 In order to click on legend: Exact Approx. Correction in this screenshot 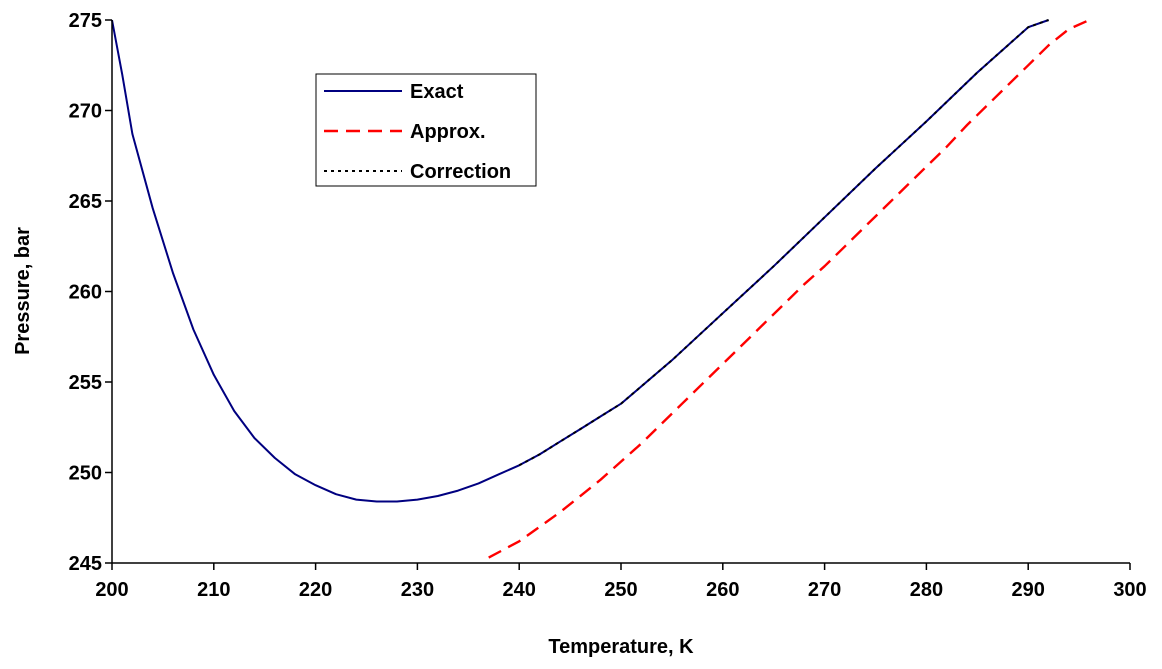, I will do `click(426, 130)`.